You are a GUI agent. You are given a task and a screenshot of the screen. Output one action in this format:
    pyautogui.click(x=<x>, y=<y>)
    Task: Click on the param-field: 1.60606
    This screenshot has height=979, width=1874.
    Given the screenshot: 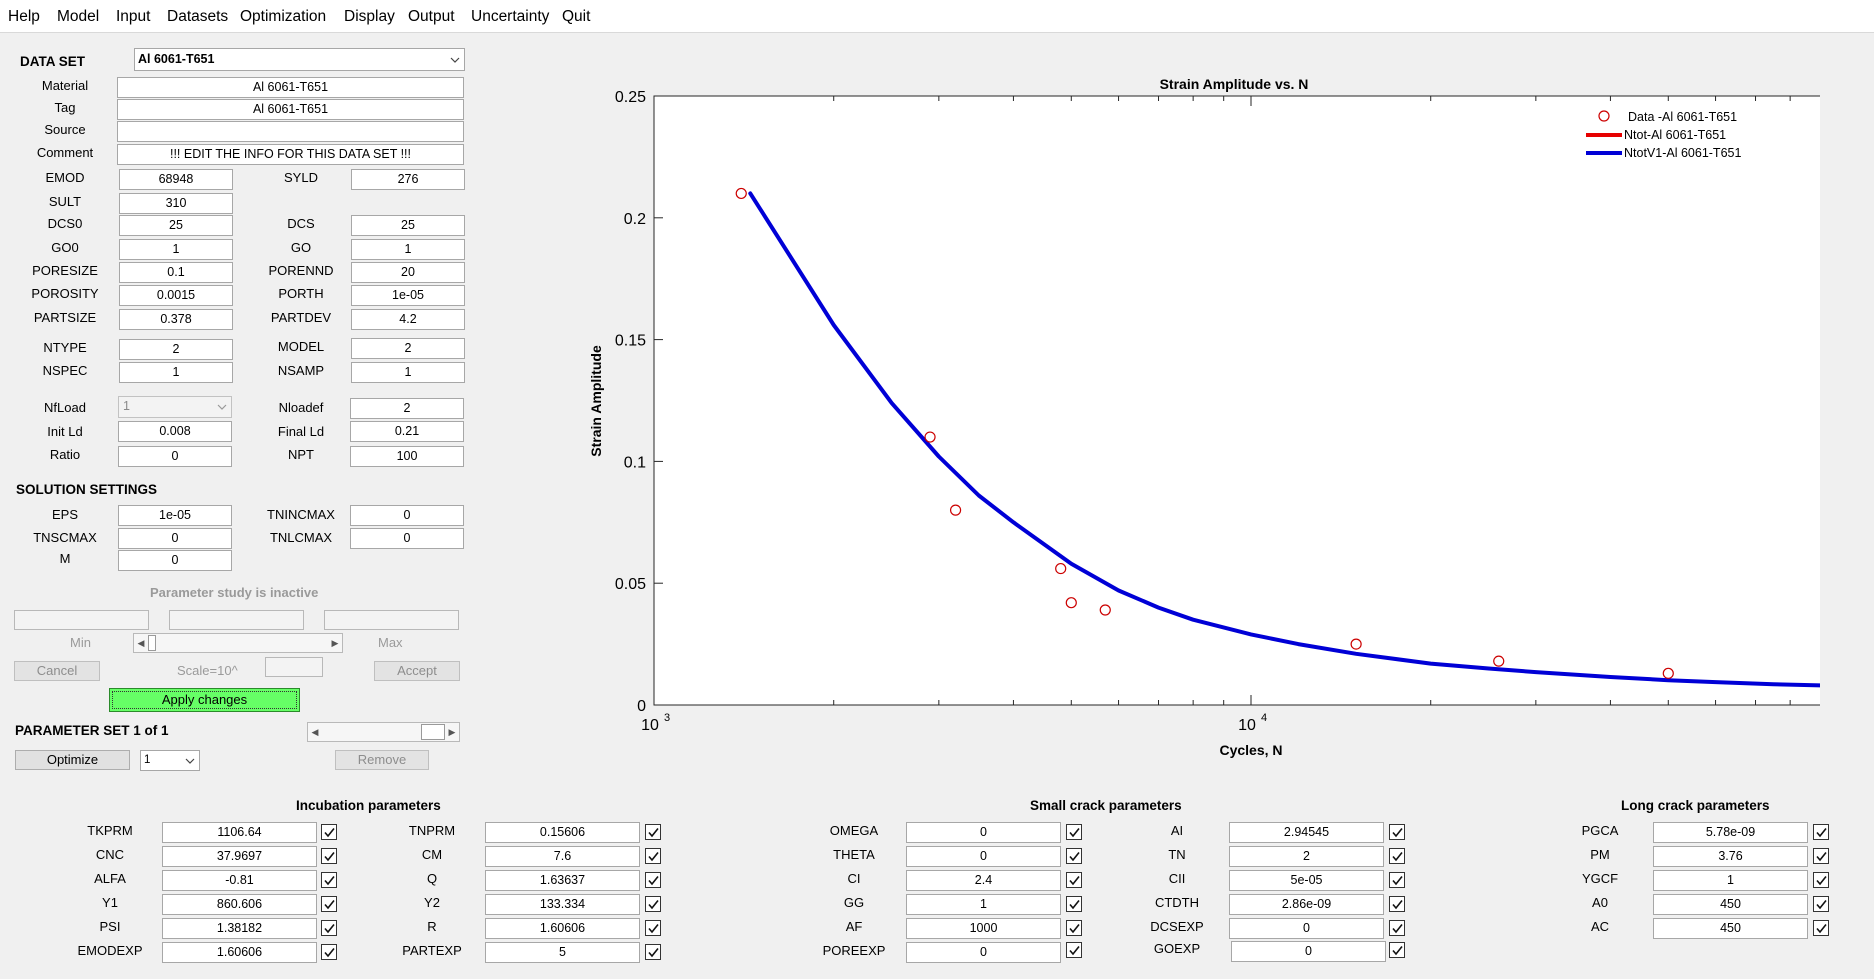 What is the action you would take?
    pyautogui.click(x=239, y=952)
    